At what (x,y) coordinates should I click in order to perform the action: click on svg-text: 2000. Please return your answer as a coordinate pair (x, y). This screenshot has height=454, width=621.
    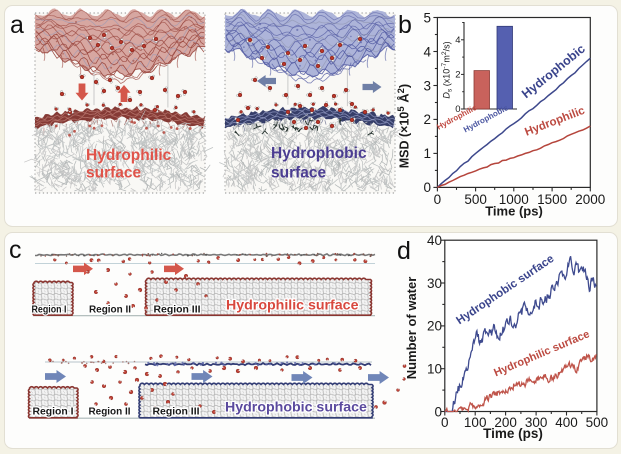
    Looking at the image, I should click on (590, 199).